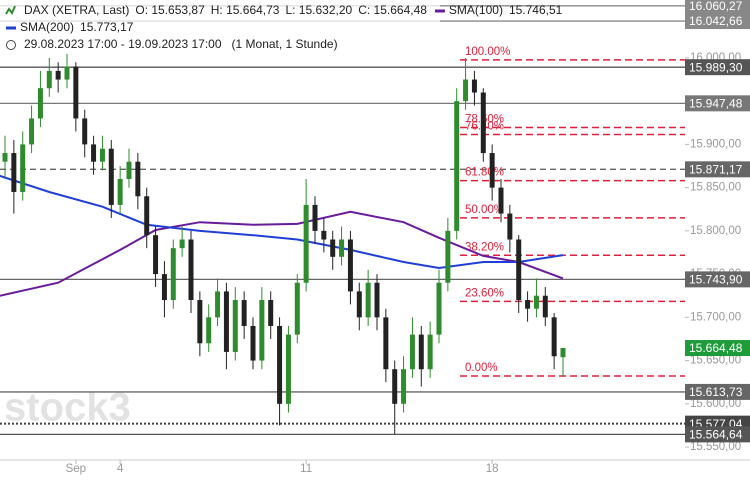 The image size is (750, 480). What do you see at coordinates (123, 44) in the screenshot?
I see `period: 29.08.2023 17:00 - 19.09.2023 17:00` at bounding box center [123, 44].